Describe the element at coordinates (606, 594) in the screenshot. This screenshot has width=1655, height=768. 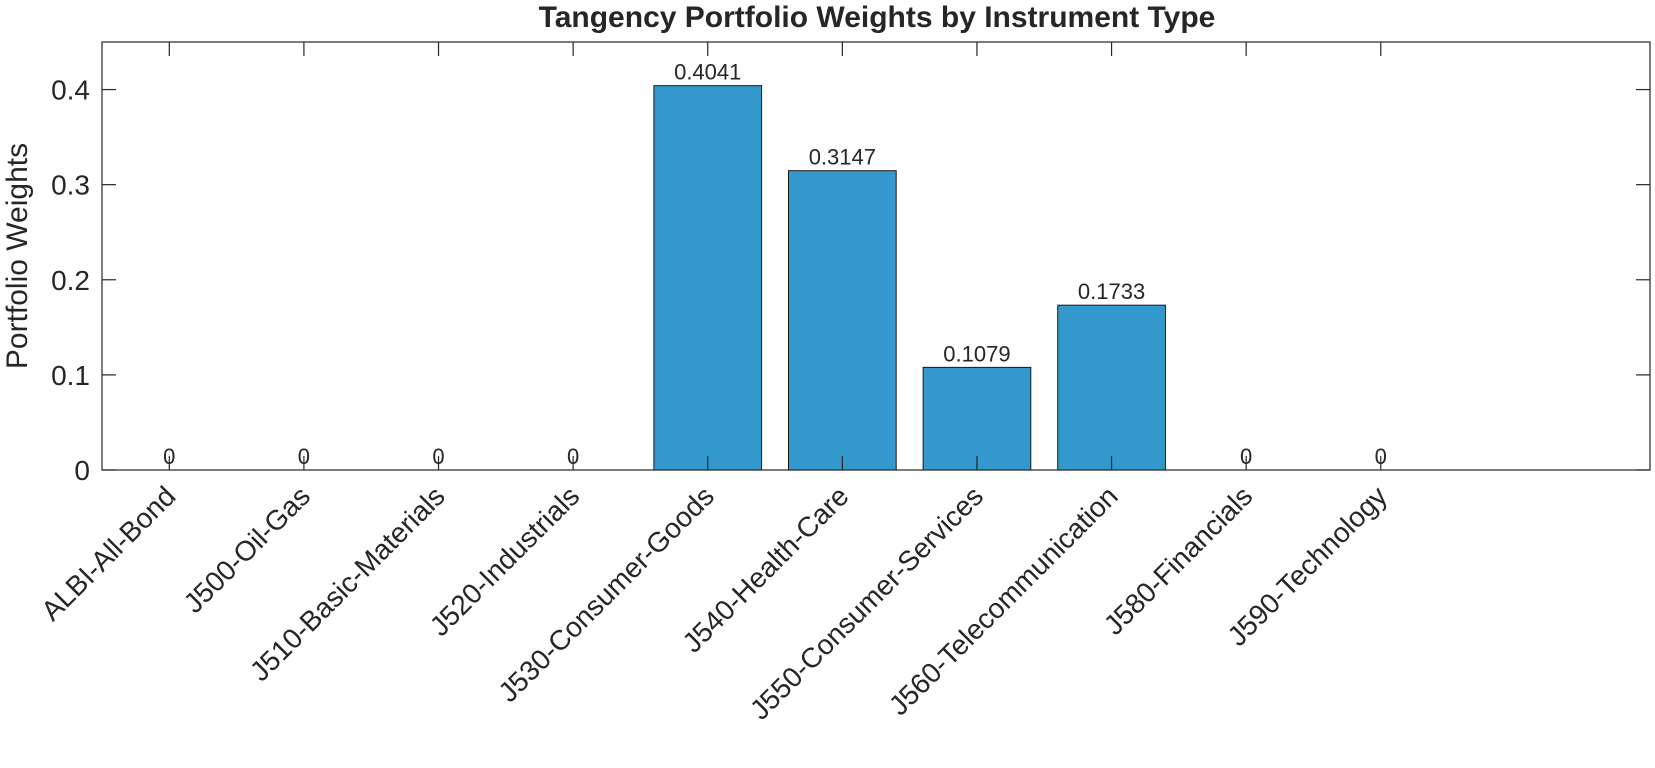
I see `x-tick-label: J530-Consumer-Goods` at that location.